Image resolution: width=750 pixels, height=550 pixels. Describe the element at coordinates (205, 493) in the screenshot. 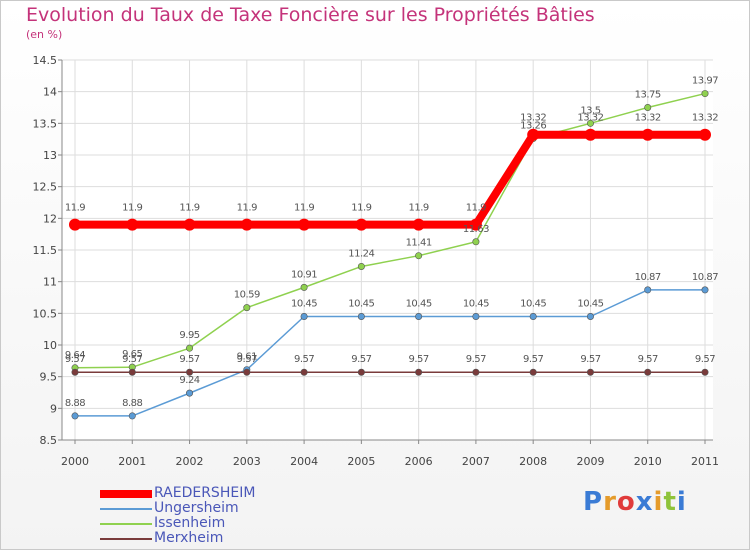

I see `legend-label-raedersheim: RAEDERSHEIM` at that location.